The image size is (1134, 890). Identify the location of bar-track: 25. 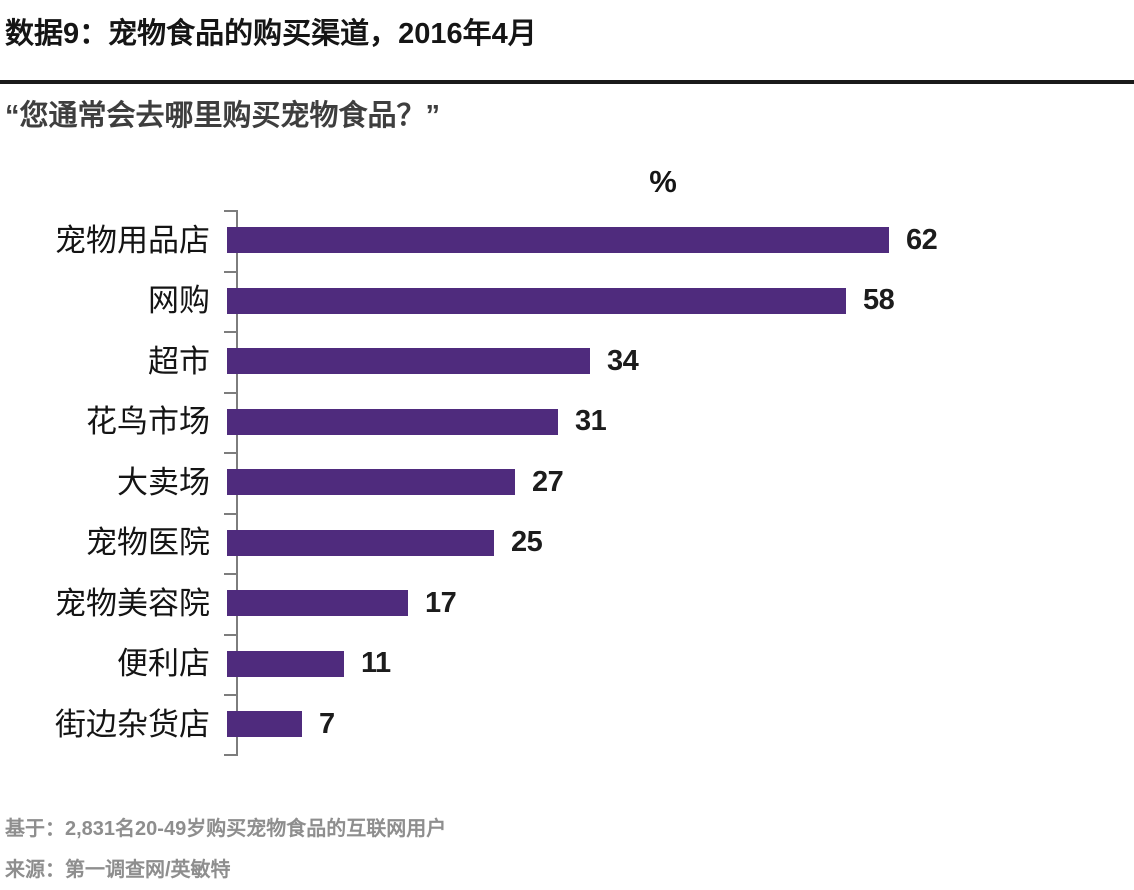
(680, 542).